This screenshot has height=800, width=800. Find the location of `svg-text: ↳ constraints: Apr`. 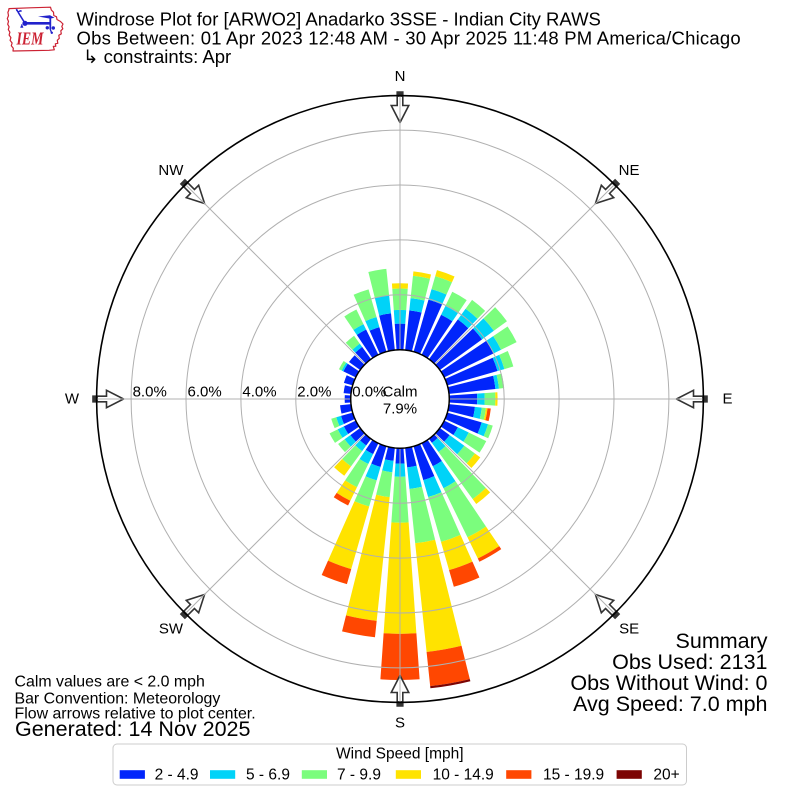

svg-text: ↳ constraints: Apr is located at coordinates (157, 56).